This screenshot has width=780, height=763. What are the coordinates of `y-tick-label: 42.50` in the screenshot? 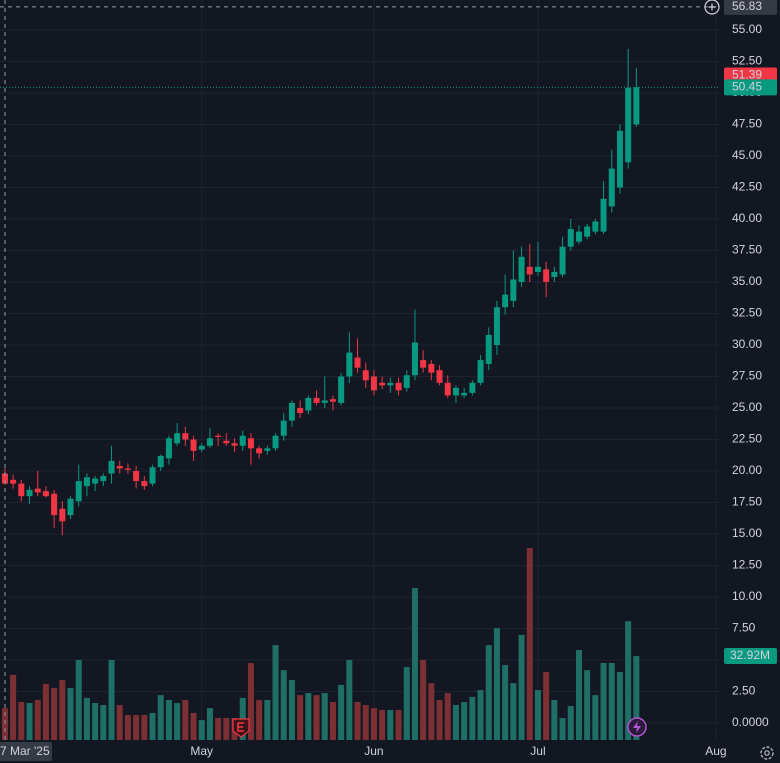 It's located at (747, 187).